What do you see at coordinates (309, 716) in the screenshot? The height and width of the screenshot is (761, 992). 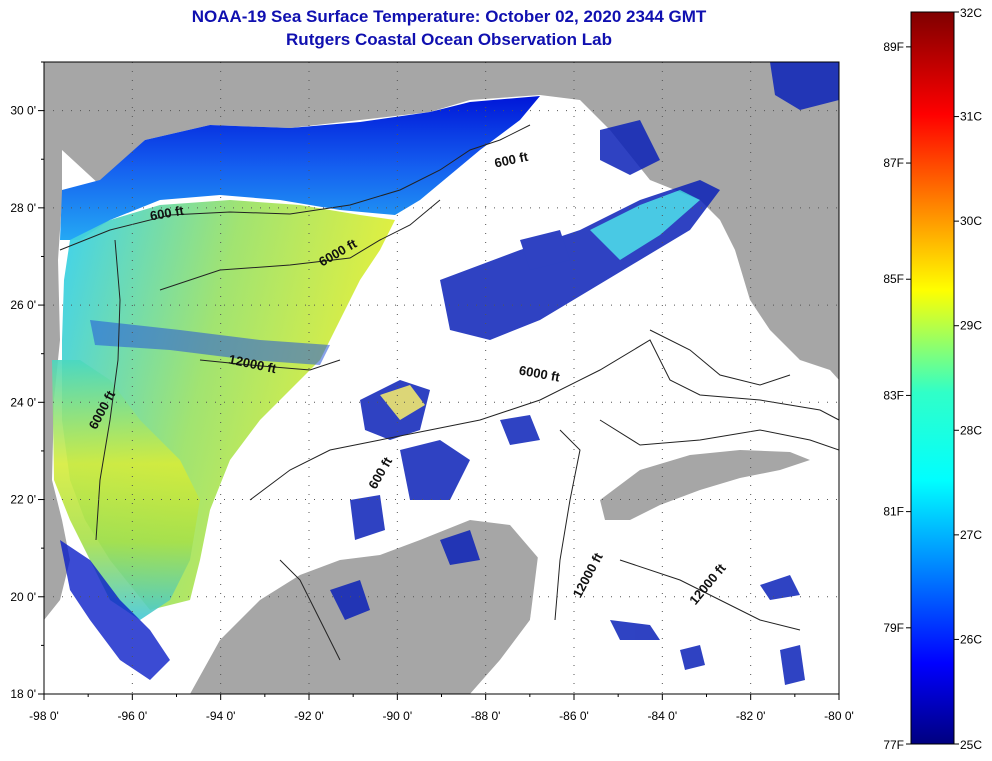 I see `lon-tick-label: -92 0'` at bounding box center [309, 716].